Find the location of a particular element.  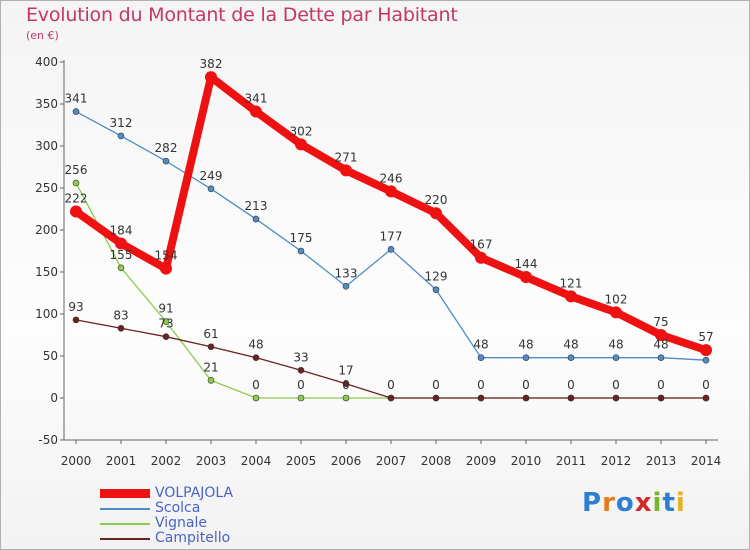

legend-label: Campitello is located at coordinates (193, 538).